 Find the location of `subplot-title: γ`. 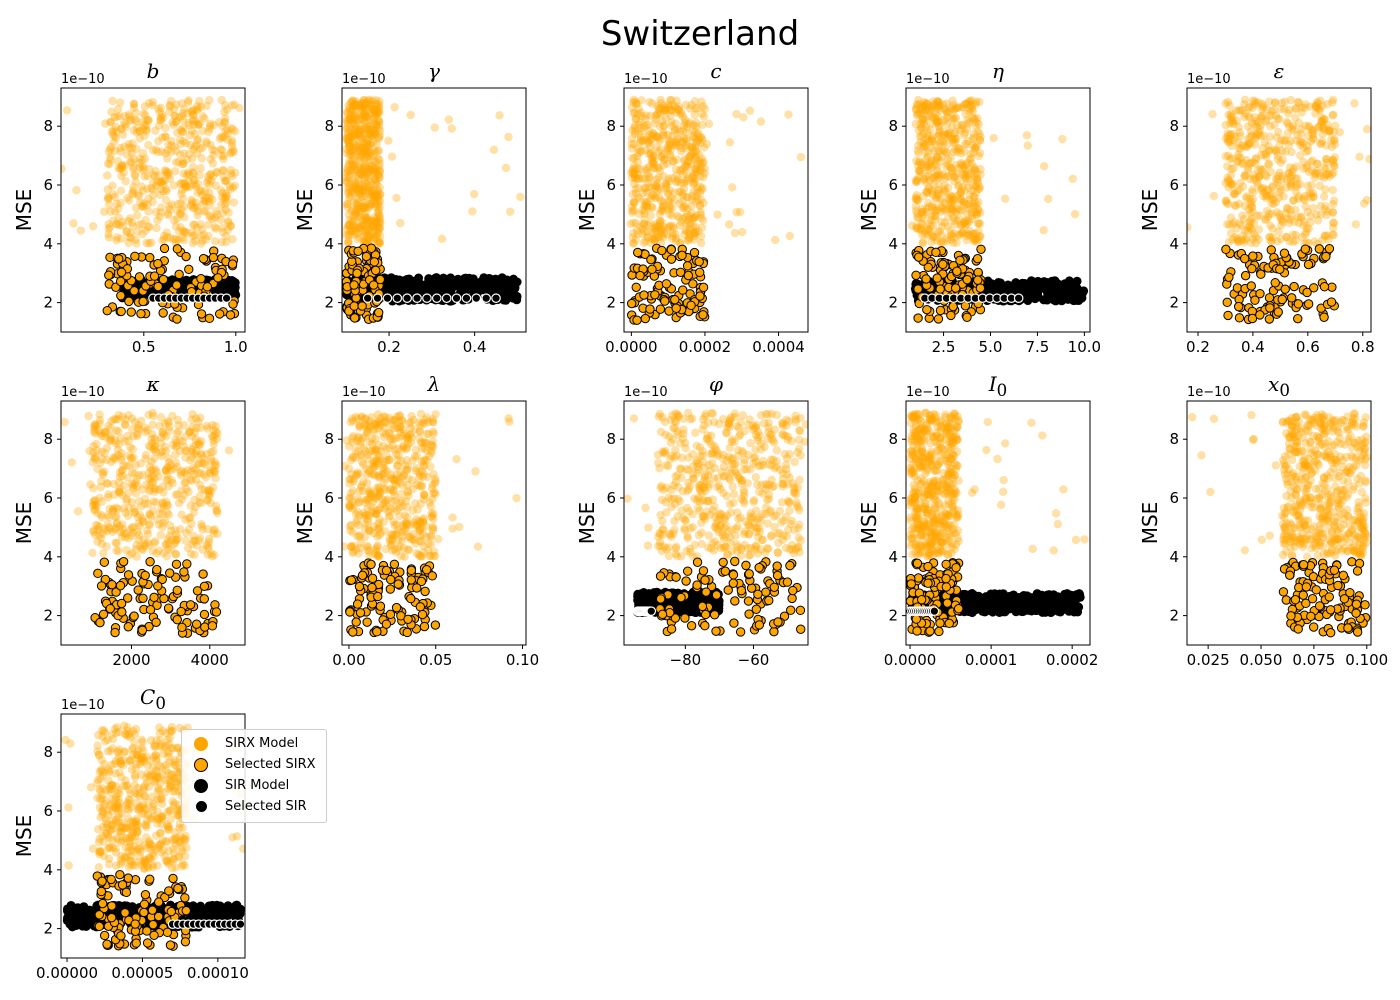

subplot-title: γ is located at coordinates (434, 71).